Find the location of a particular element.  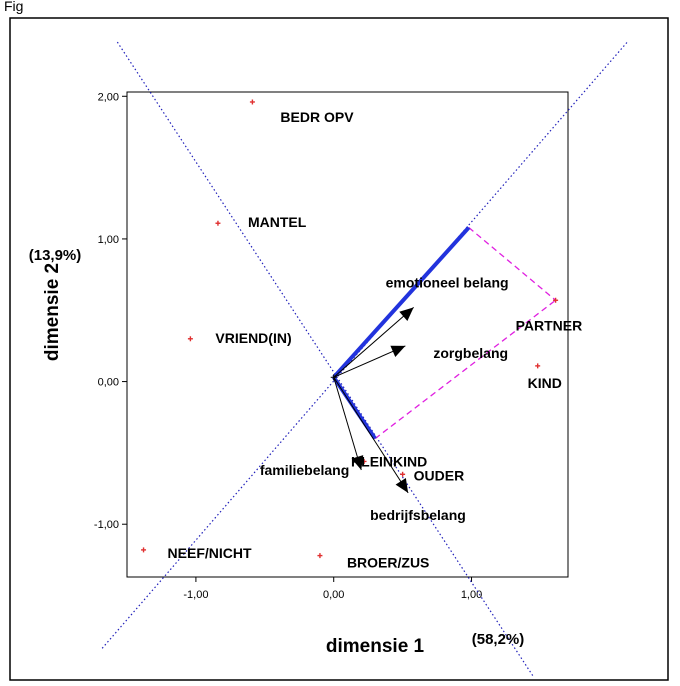

projection-line is located at coordinates (401, 302).